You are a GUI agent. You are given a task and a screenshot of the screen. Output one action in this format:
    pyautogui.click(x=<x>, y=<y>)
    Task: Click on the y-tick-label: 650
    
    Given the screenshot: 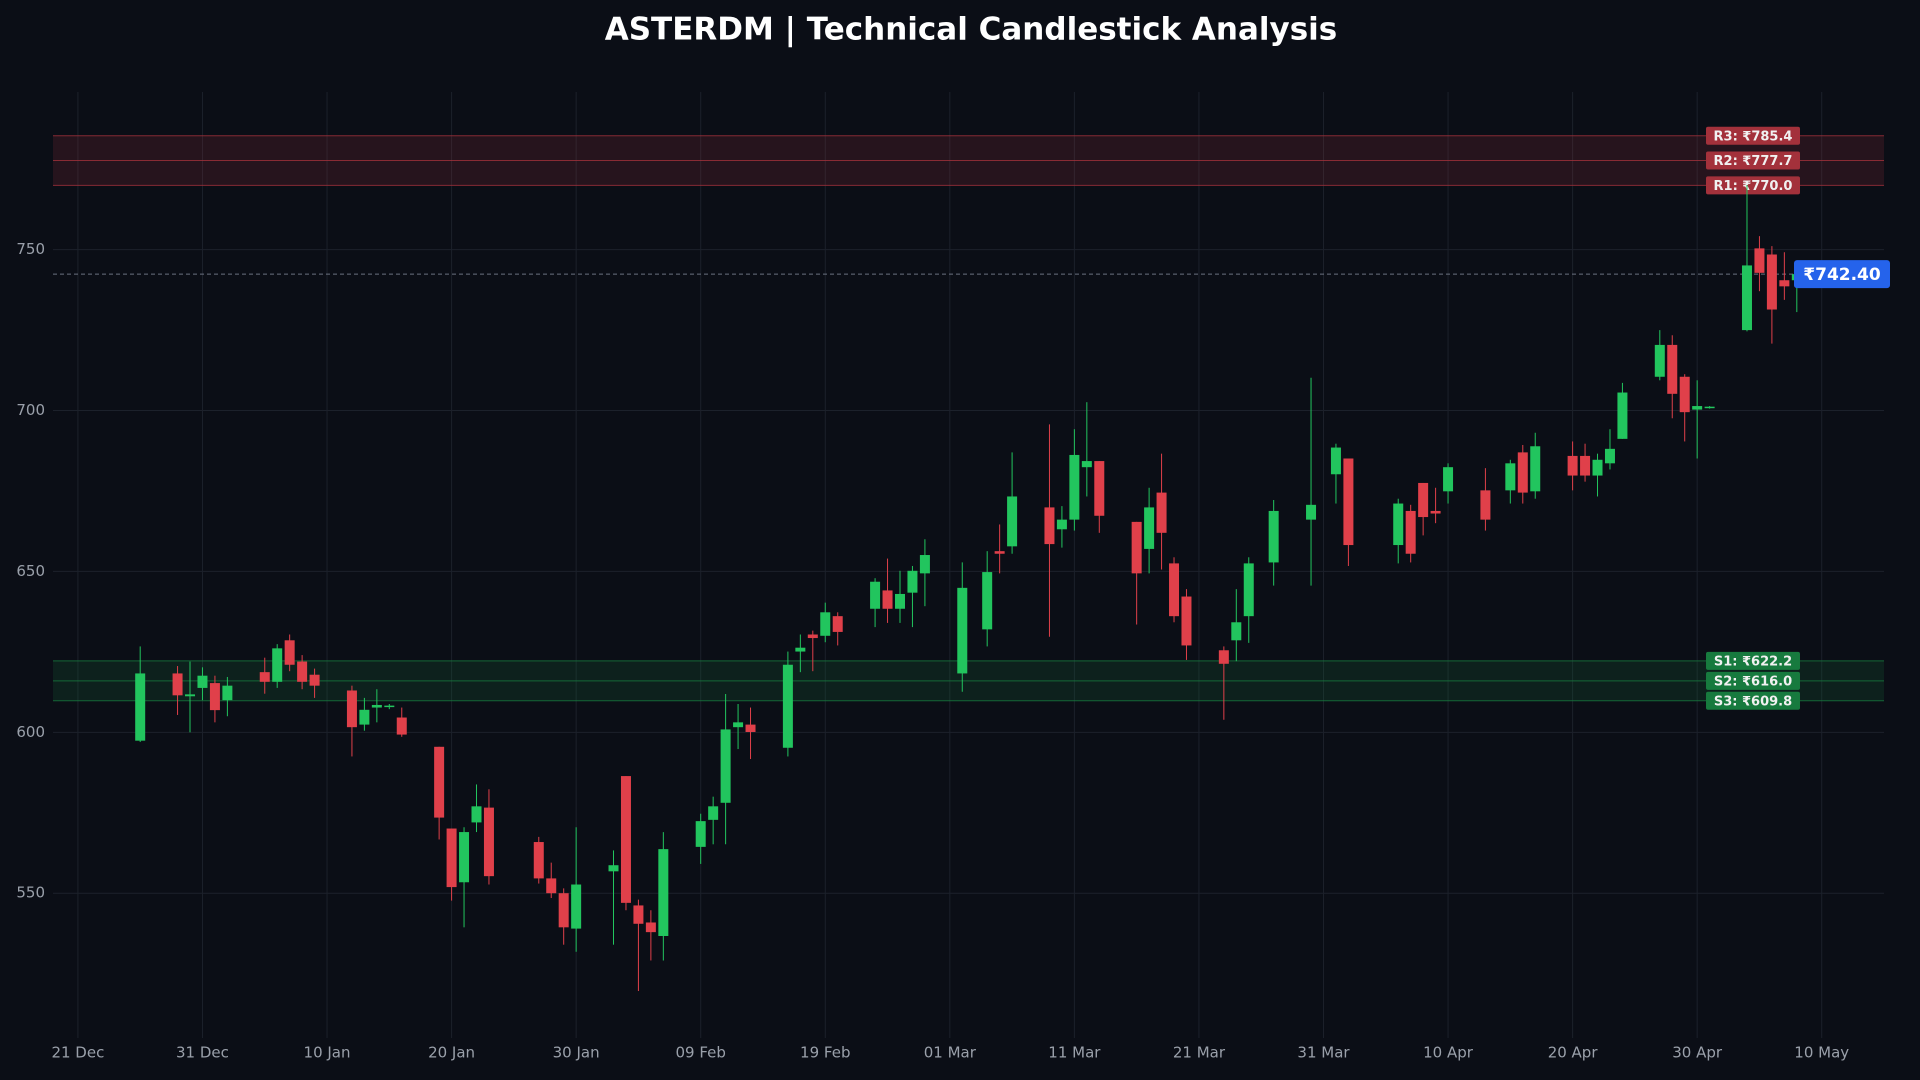 What is the action you would take?
    pyautogui.click(x=30, y=571)
    